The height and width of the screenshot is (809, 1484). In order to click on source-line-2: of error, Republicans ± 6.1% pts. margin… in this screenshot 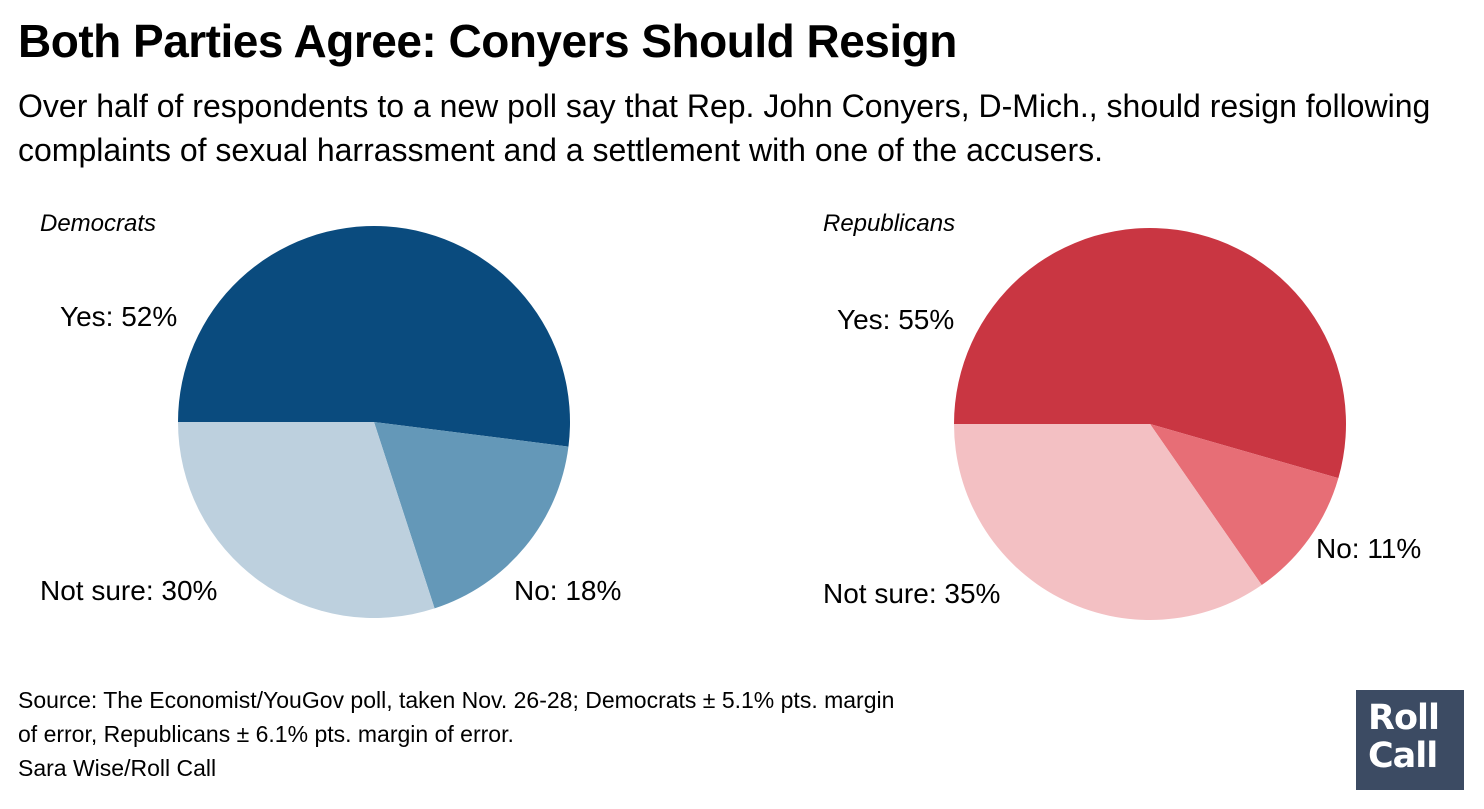, I will do `click(266, 734)`.